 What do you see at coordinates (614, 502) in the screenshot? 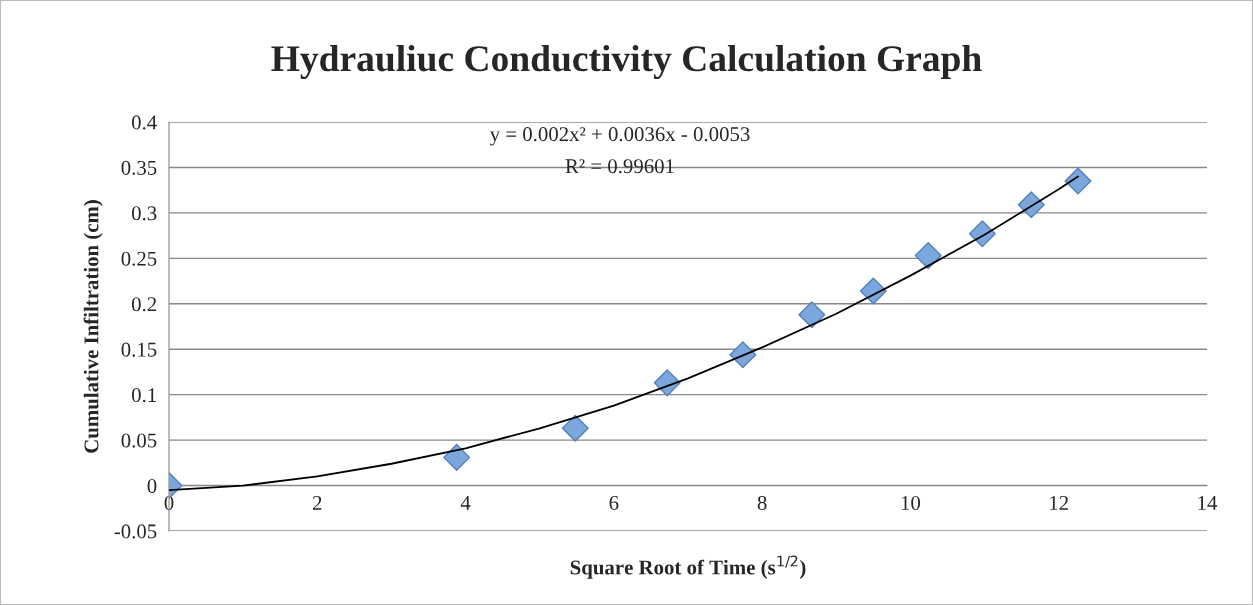
I see `x-tick-label: 6` at bounding box center [614, 502].